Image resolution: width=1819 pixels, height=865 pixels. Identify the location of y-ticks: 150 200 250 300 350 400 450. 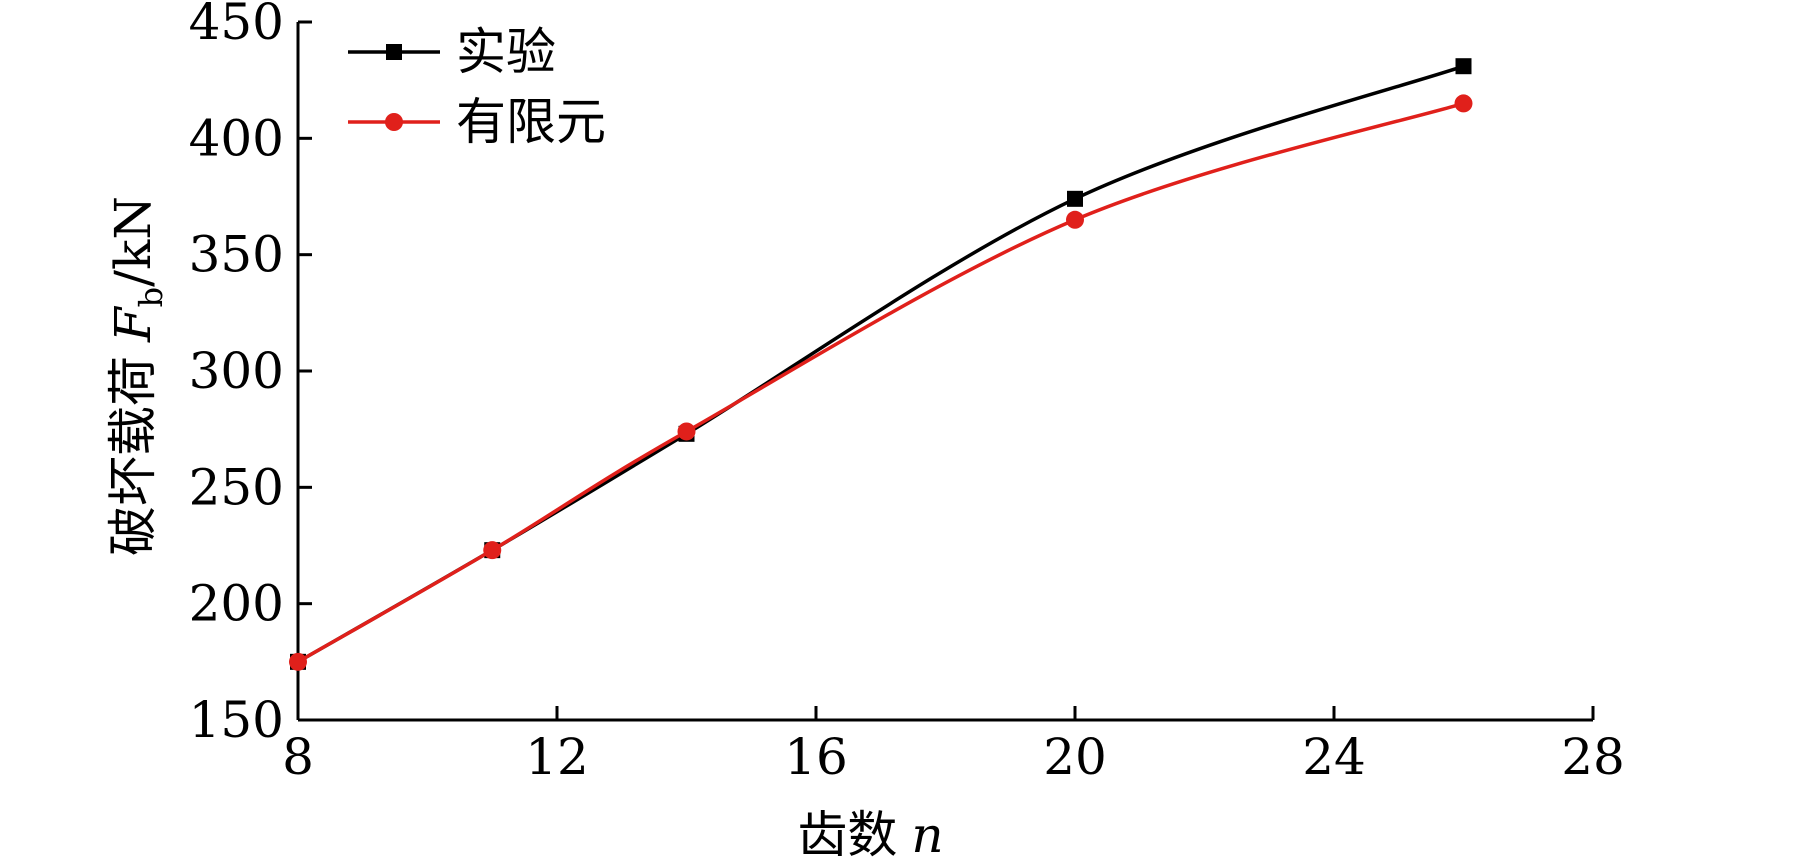
(250, 374).